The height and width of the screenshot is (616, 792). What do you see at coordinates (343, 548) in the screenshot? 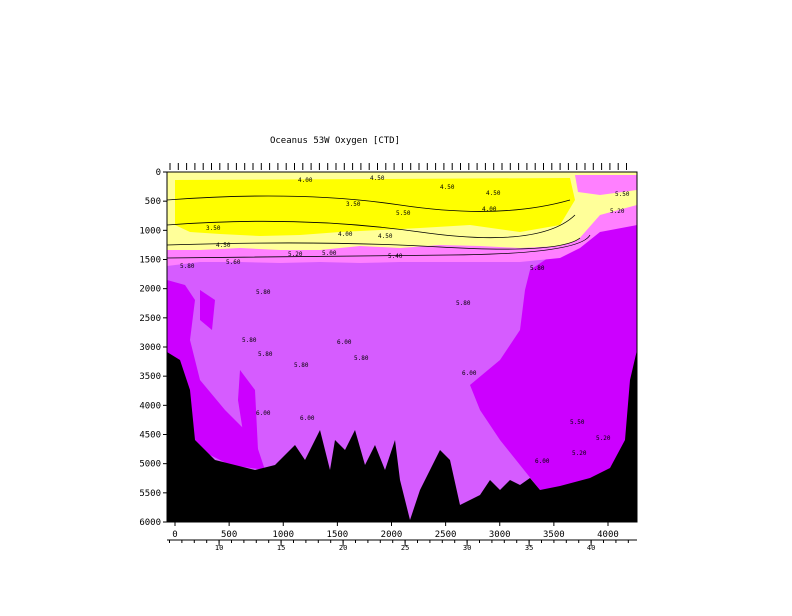
I see `x2-tick-label: 20` at bounding box center [343, 548].